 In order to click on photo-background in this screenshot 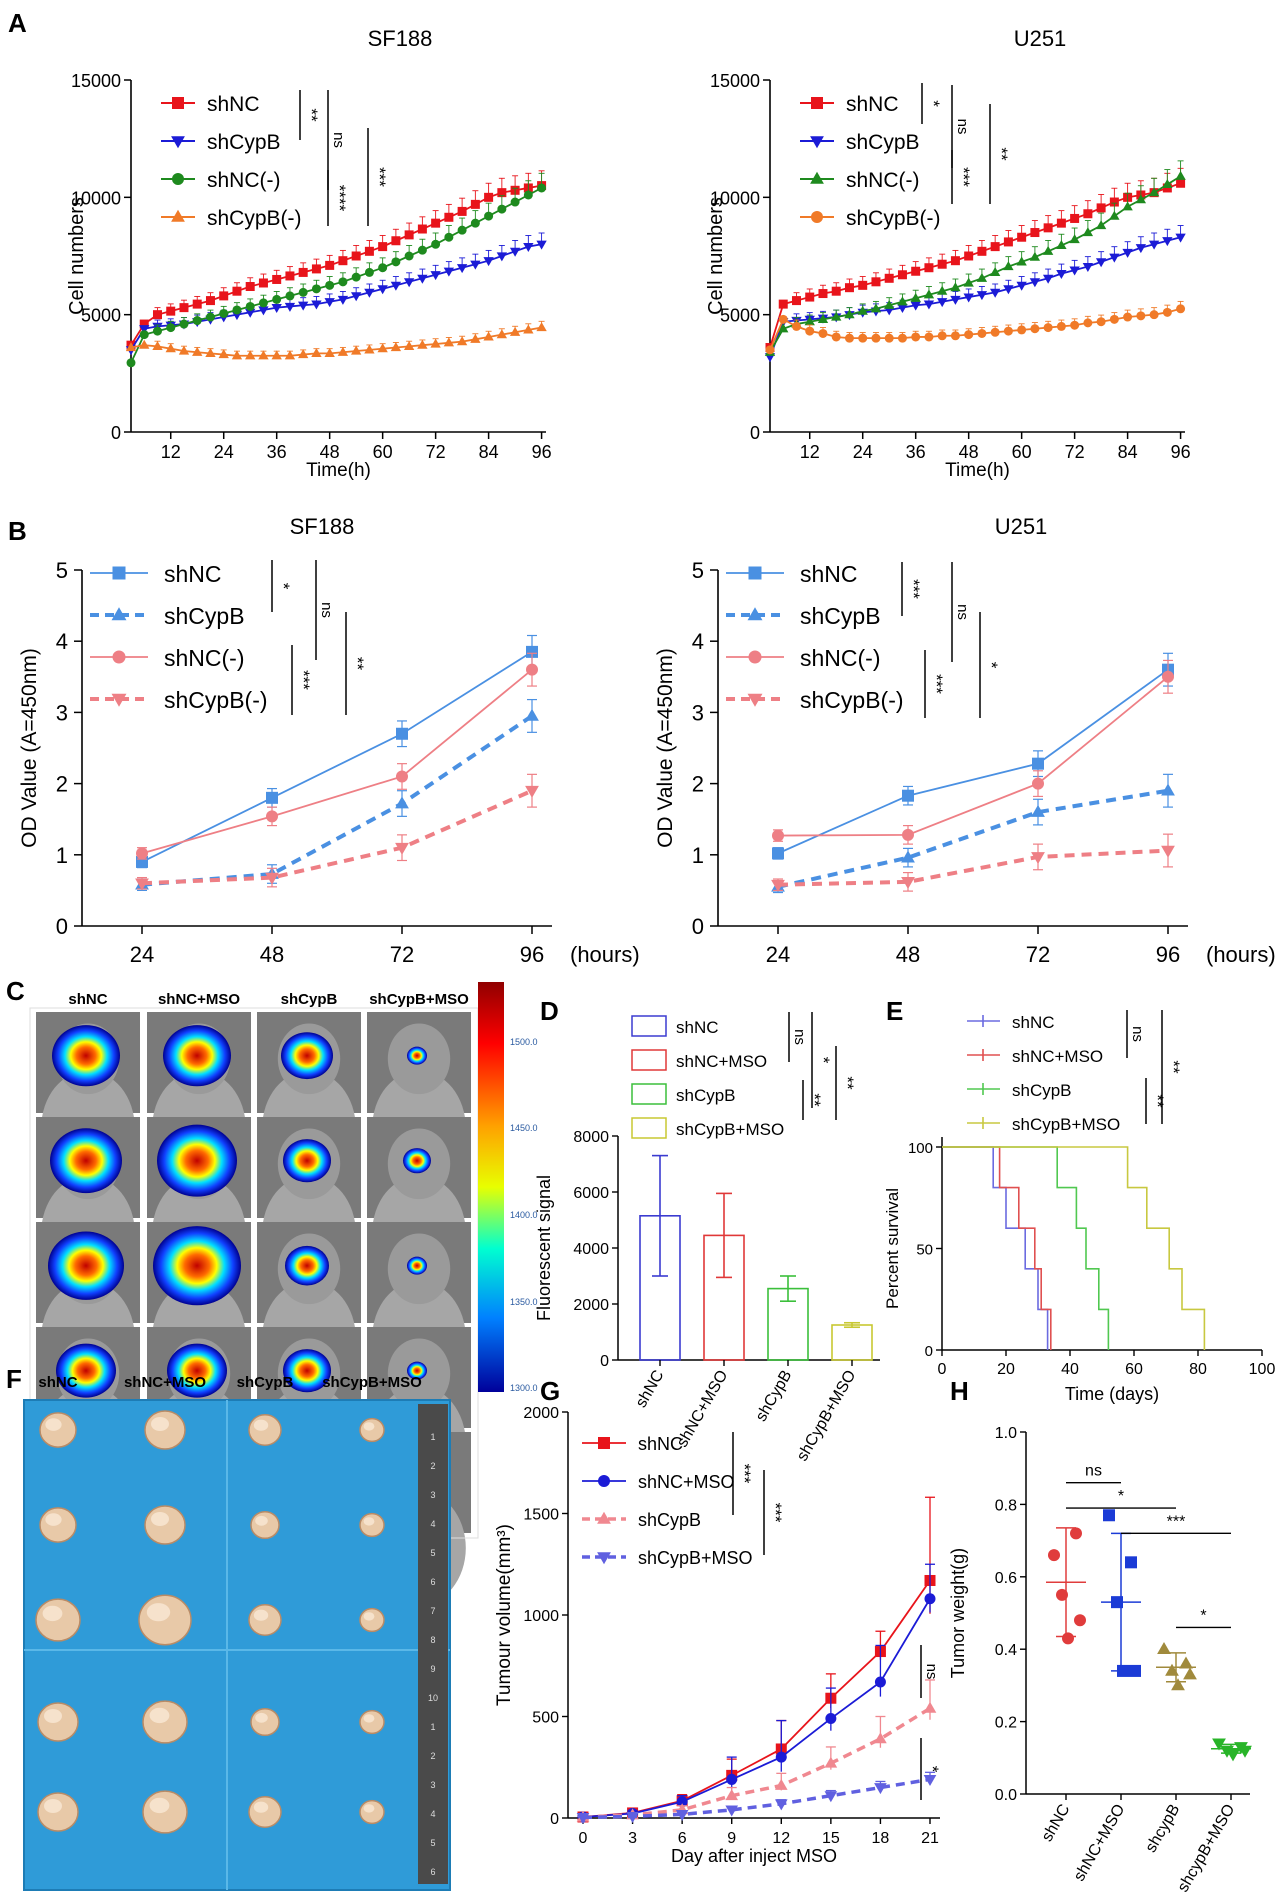, I will do `click(237, 1645)`.